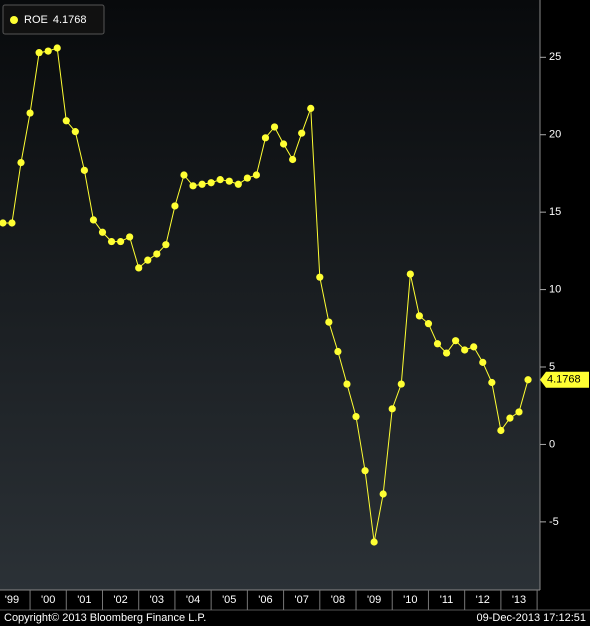 This screenshot has width=590, height=626. What do you see at coordinates (555, 212) in the screenshot?
I see `y-tick-label: 15` at bounding box center [555, 212].